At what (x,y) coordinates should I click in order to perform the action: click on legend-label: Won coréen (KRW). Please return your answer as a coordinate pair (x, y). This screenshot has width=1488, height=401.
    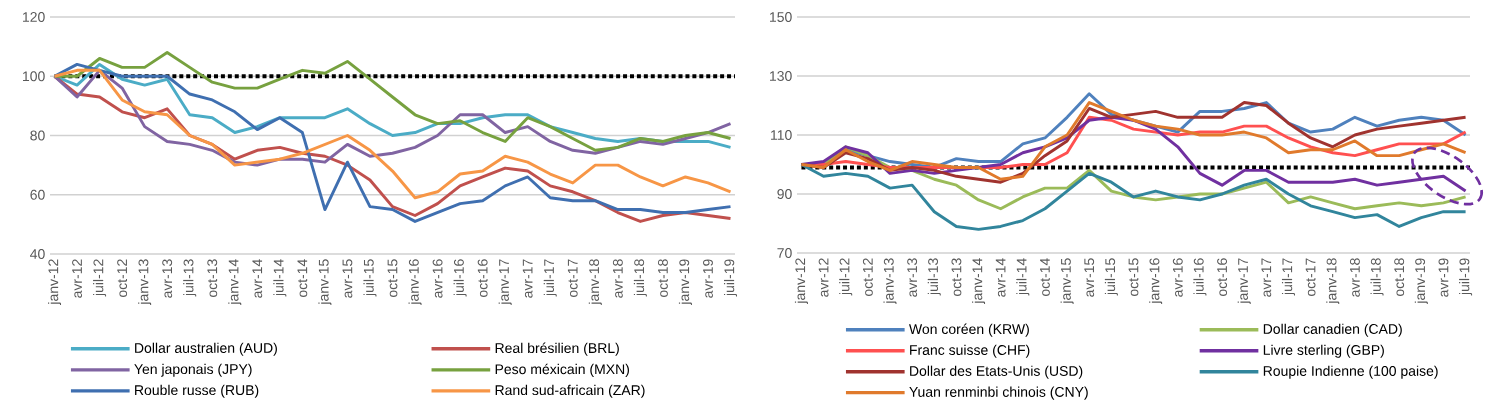
    Looking at the image, I should click on (969, 330).